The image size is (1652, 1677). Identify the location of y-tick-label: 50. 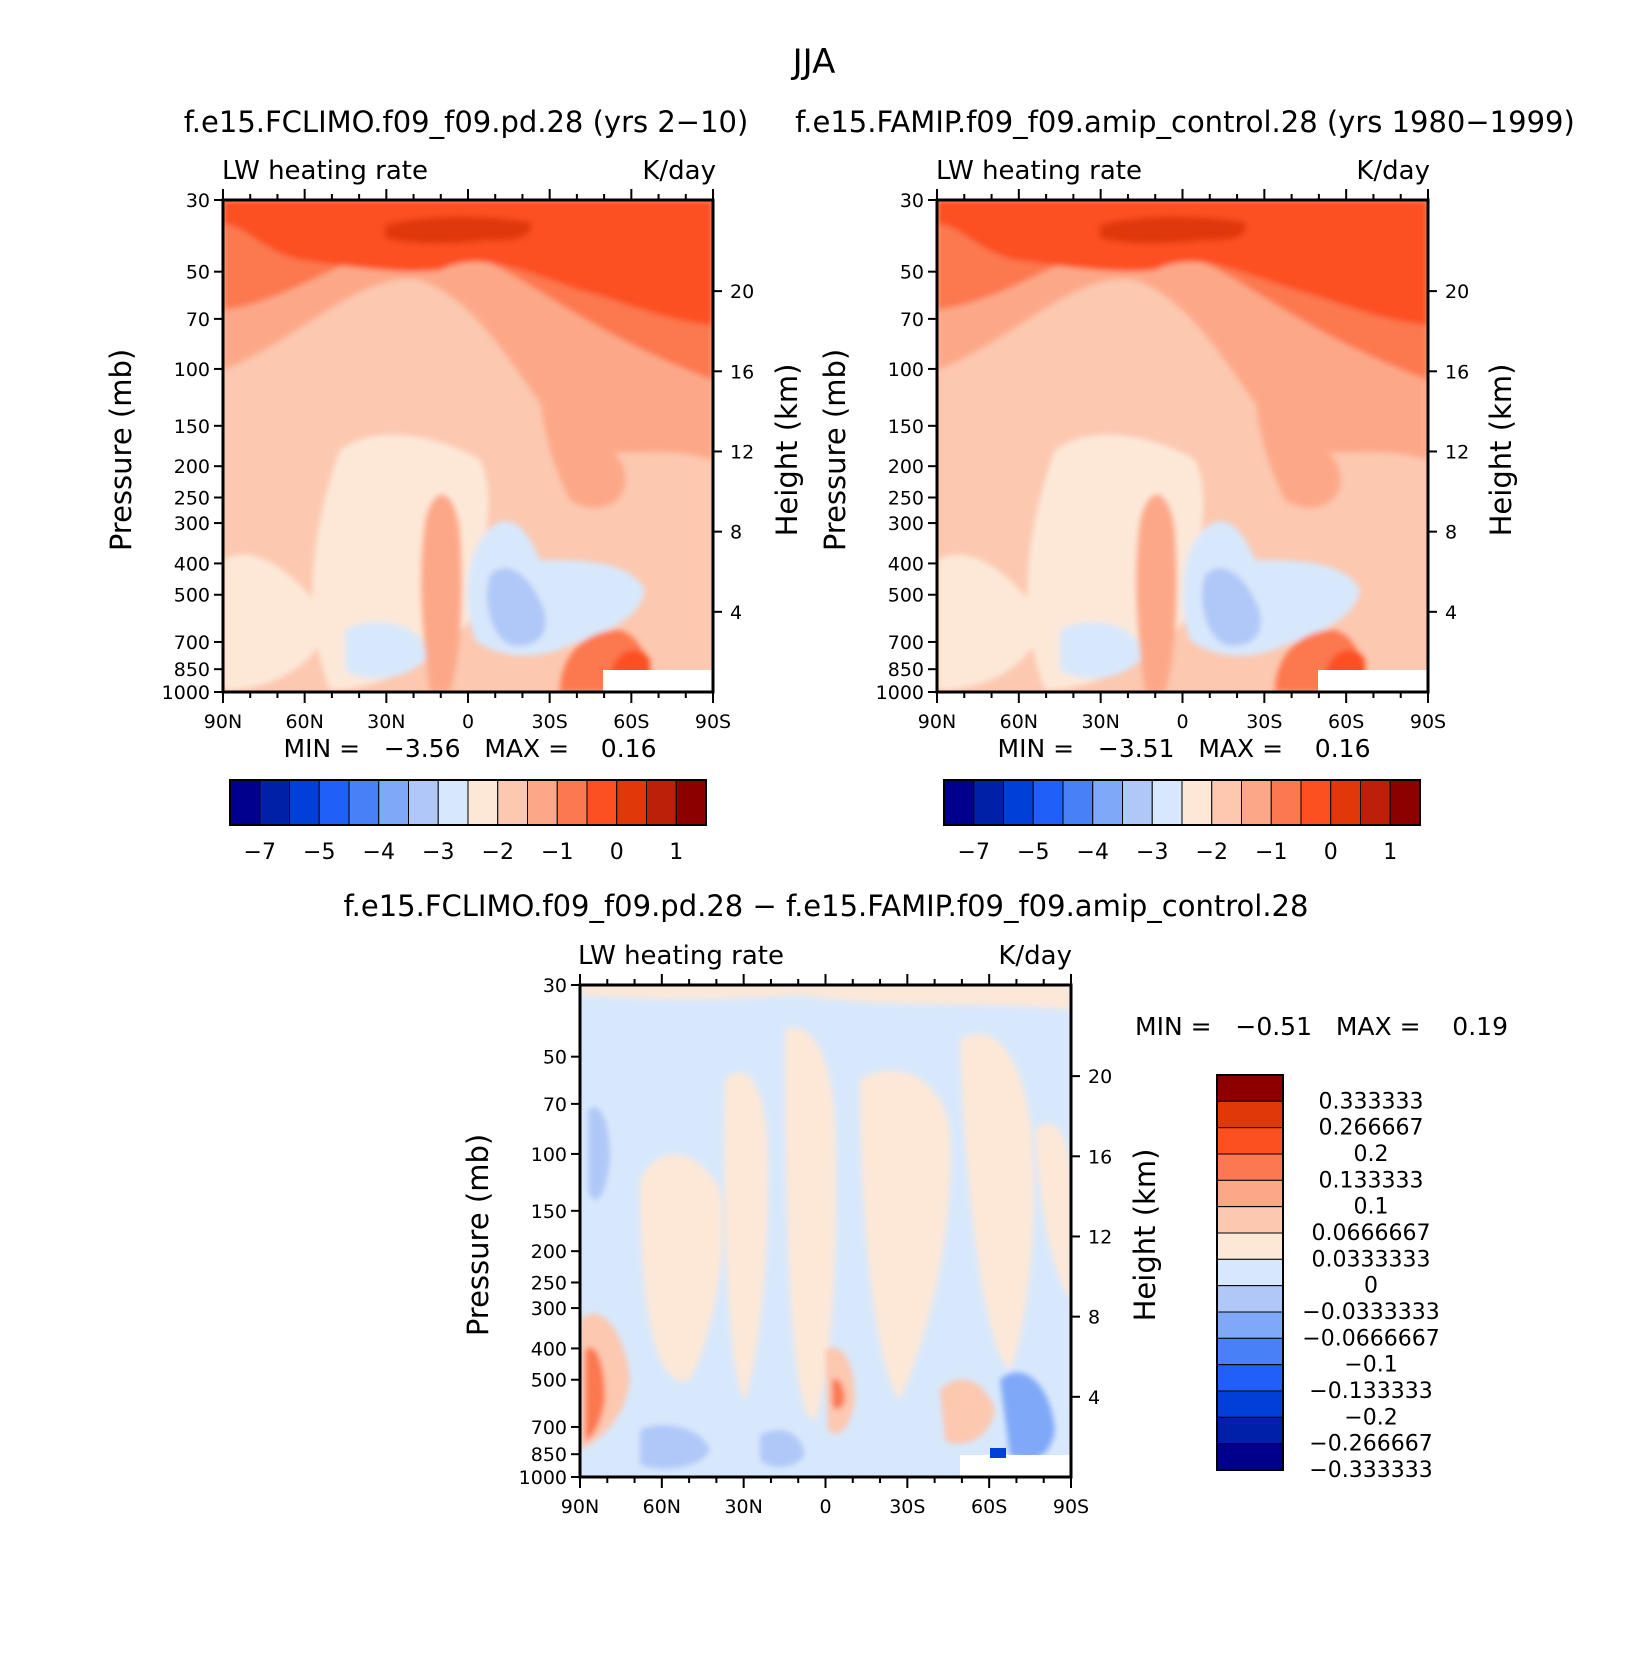
(555, 1058).